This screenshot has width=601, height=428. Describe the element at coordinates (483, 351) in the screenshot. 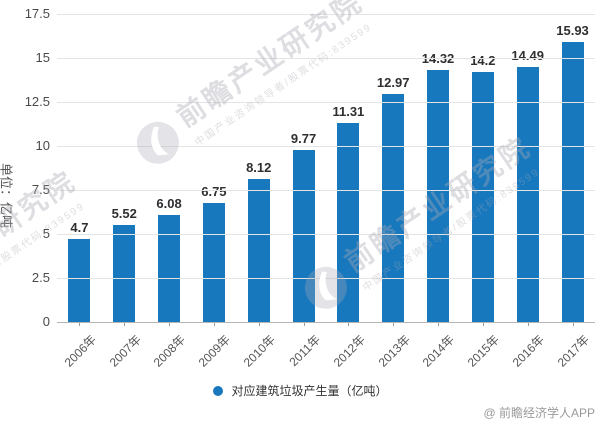

I see `x-axis-label: 2015年` at that location.